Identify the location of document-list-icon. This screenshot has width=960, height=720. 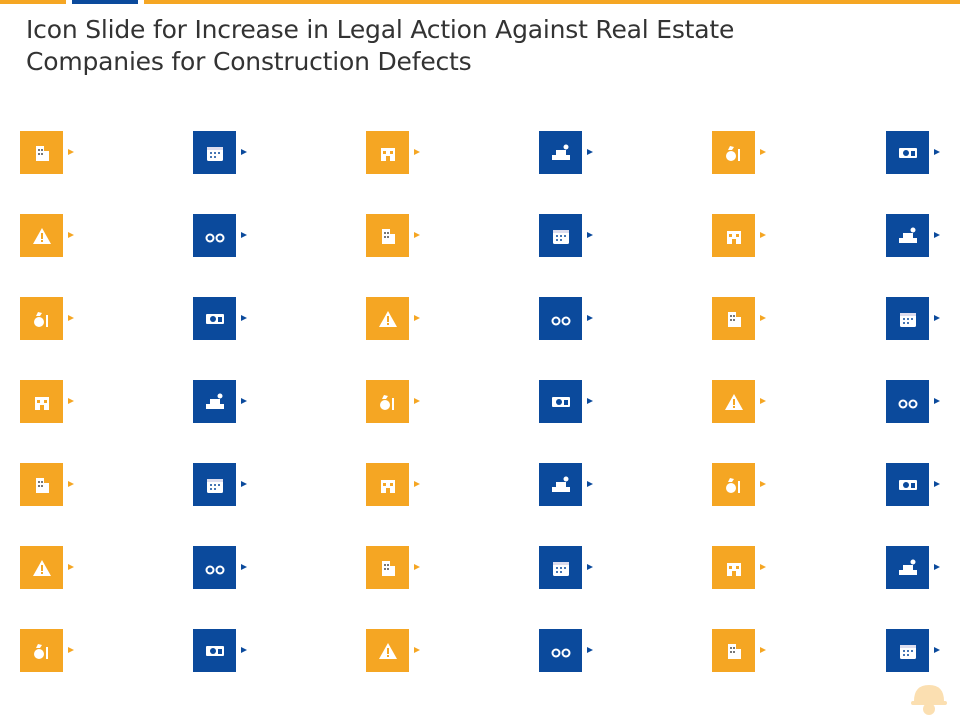
(560, 401).